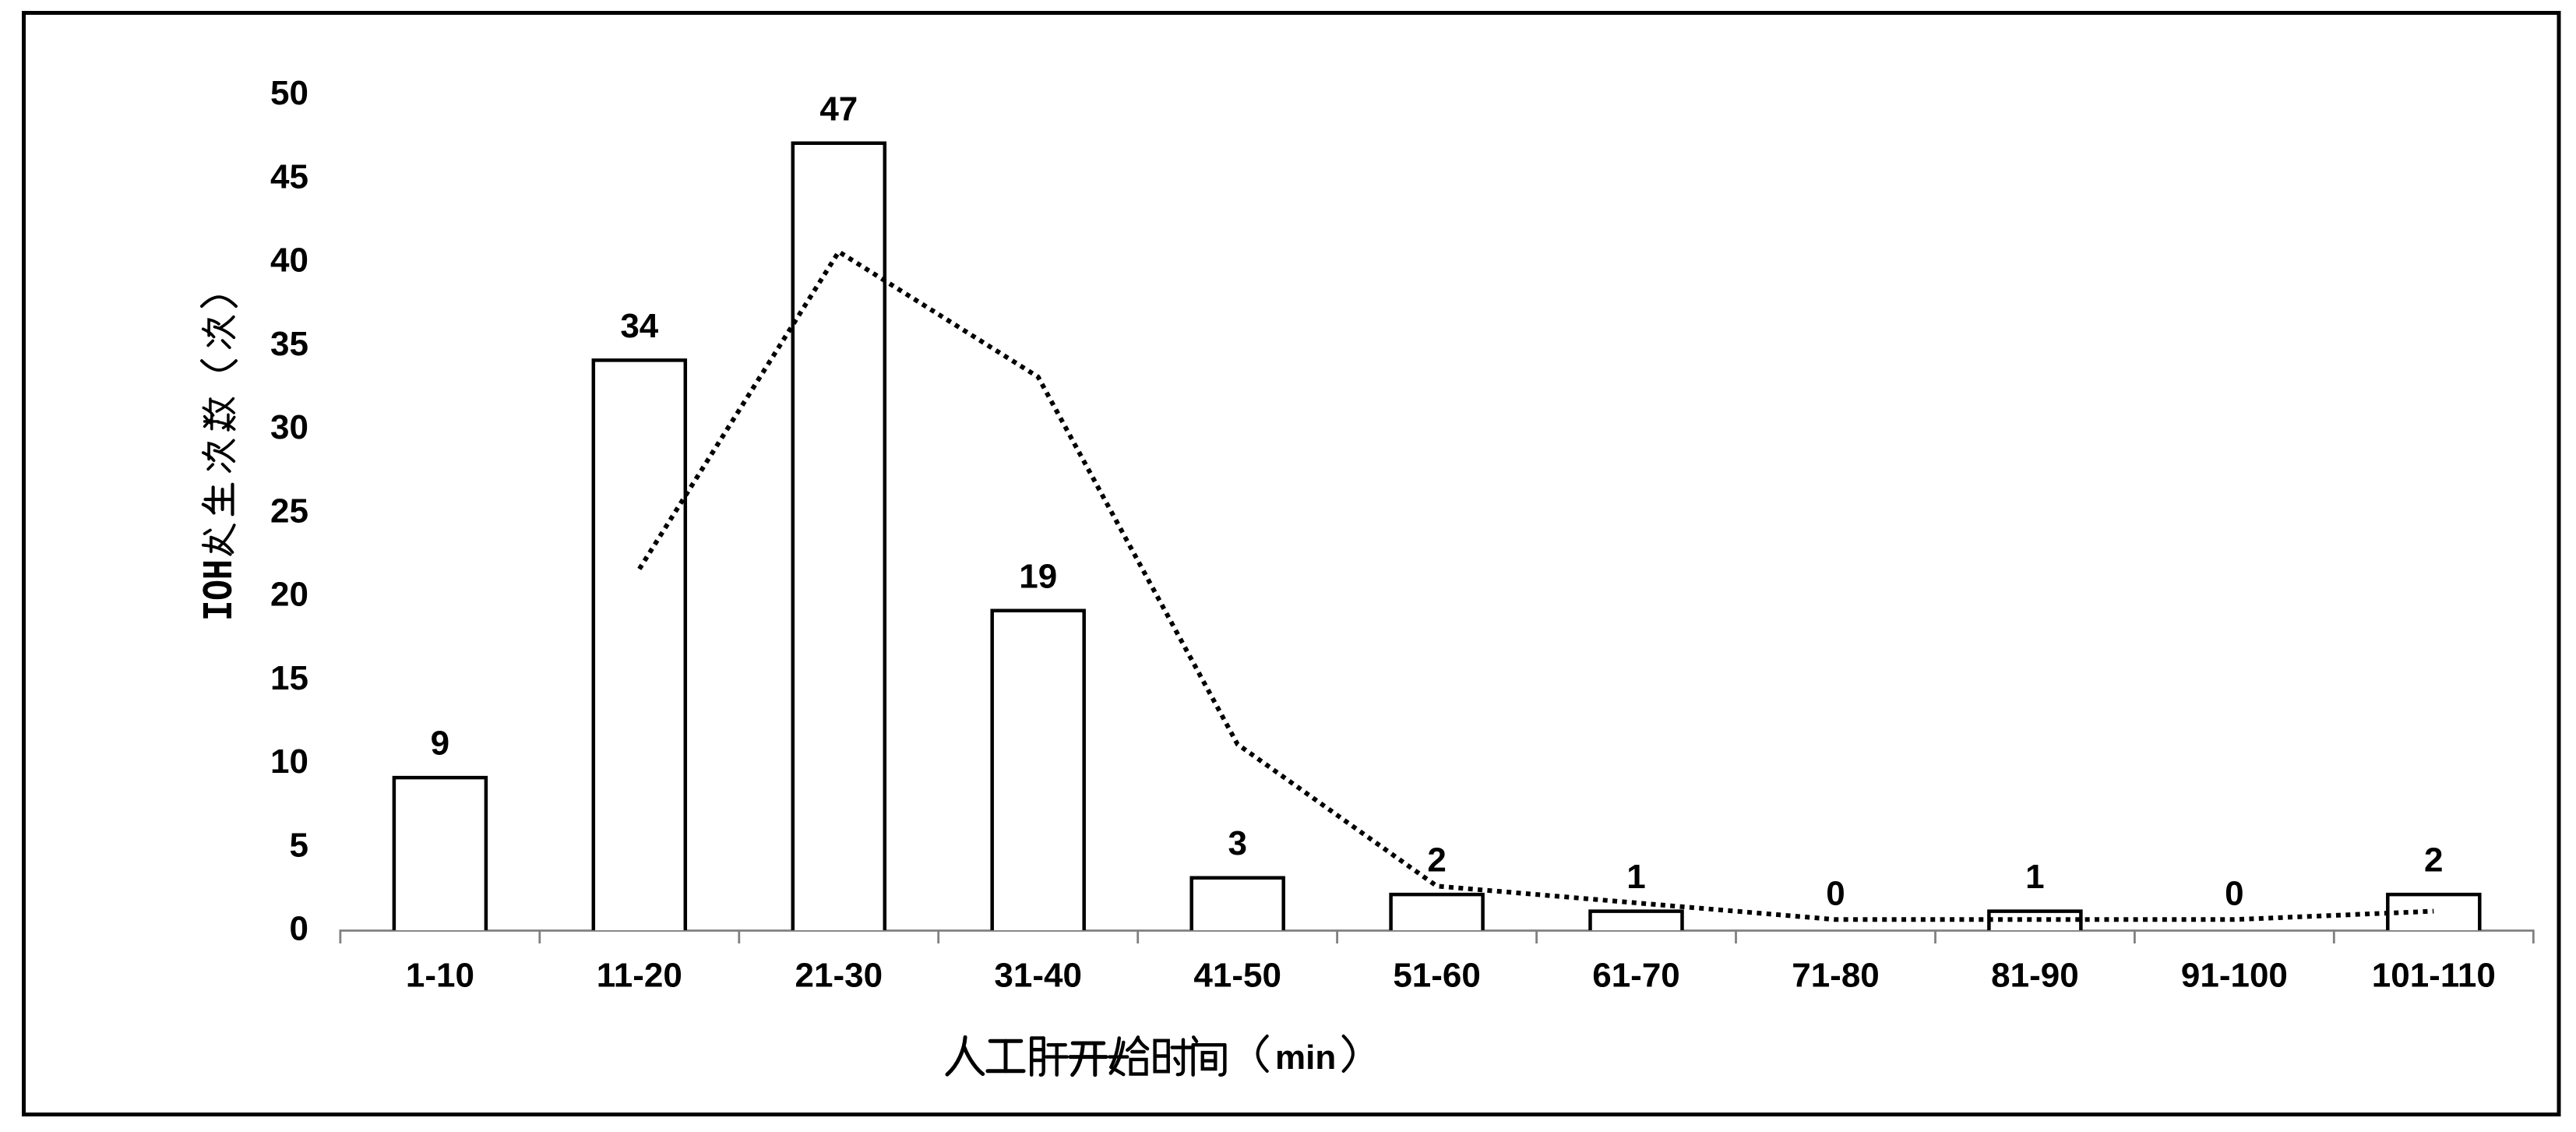  I want to click on svg-text: 21-30, so click(839, 976).